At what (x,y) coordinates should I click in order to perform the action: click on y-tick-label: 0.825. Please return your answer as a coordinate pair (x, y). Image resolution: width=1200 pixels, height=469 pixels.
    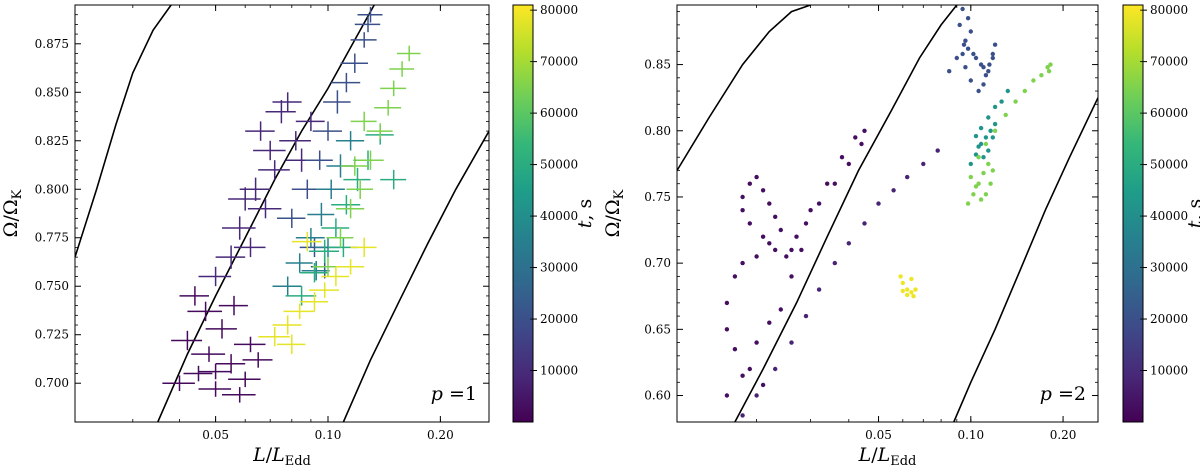
    Looking at the image, I should click on (52, 141).